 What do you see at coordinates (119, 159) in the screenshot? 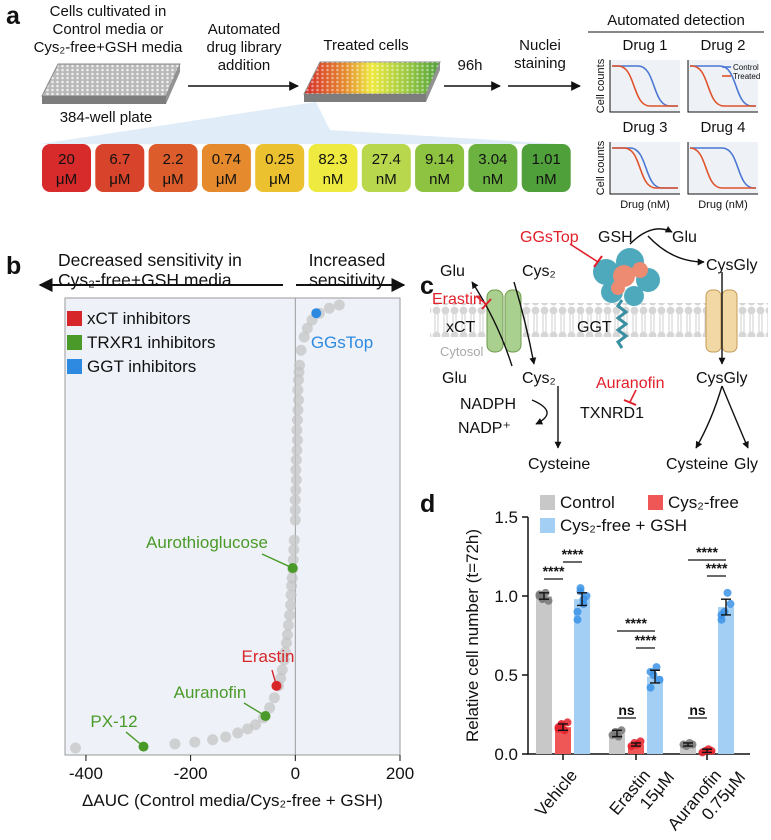
I see `dose-amount: 6.7` at bounding box center [119, 159].